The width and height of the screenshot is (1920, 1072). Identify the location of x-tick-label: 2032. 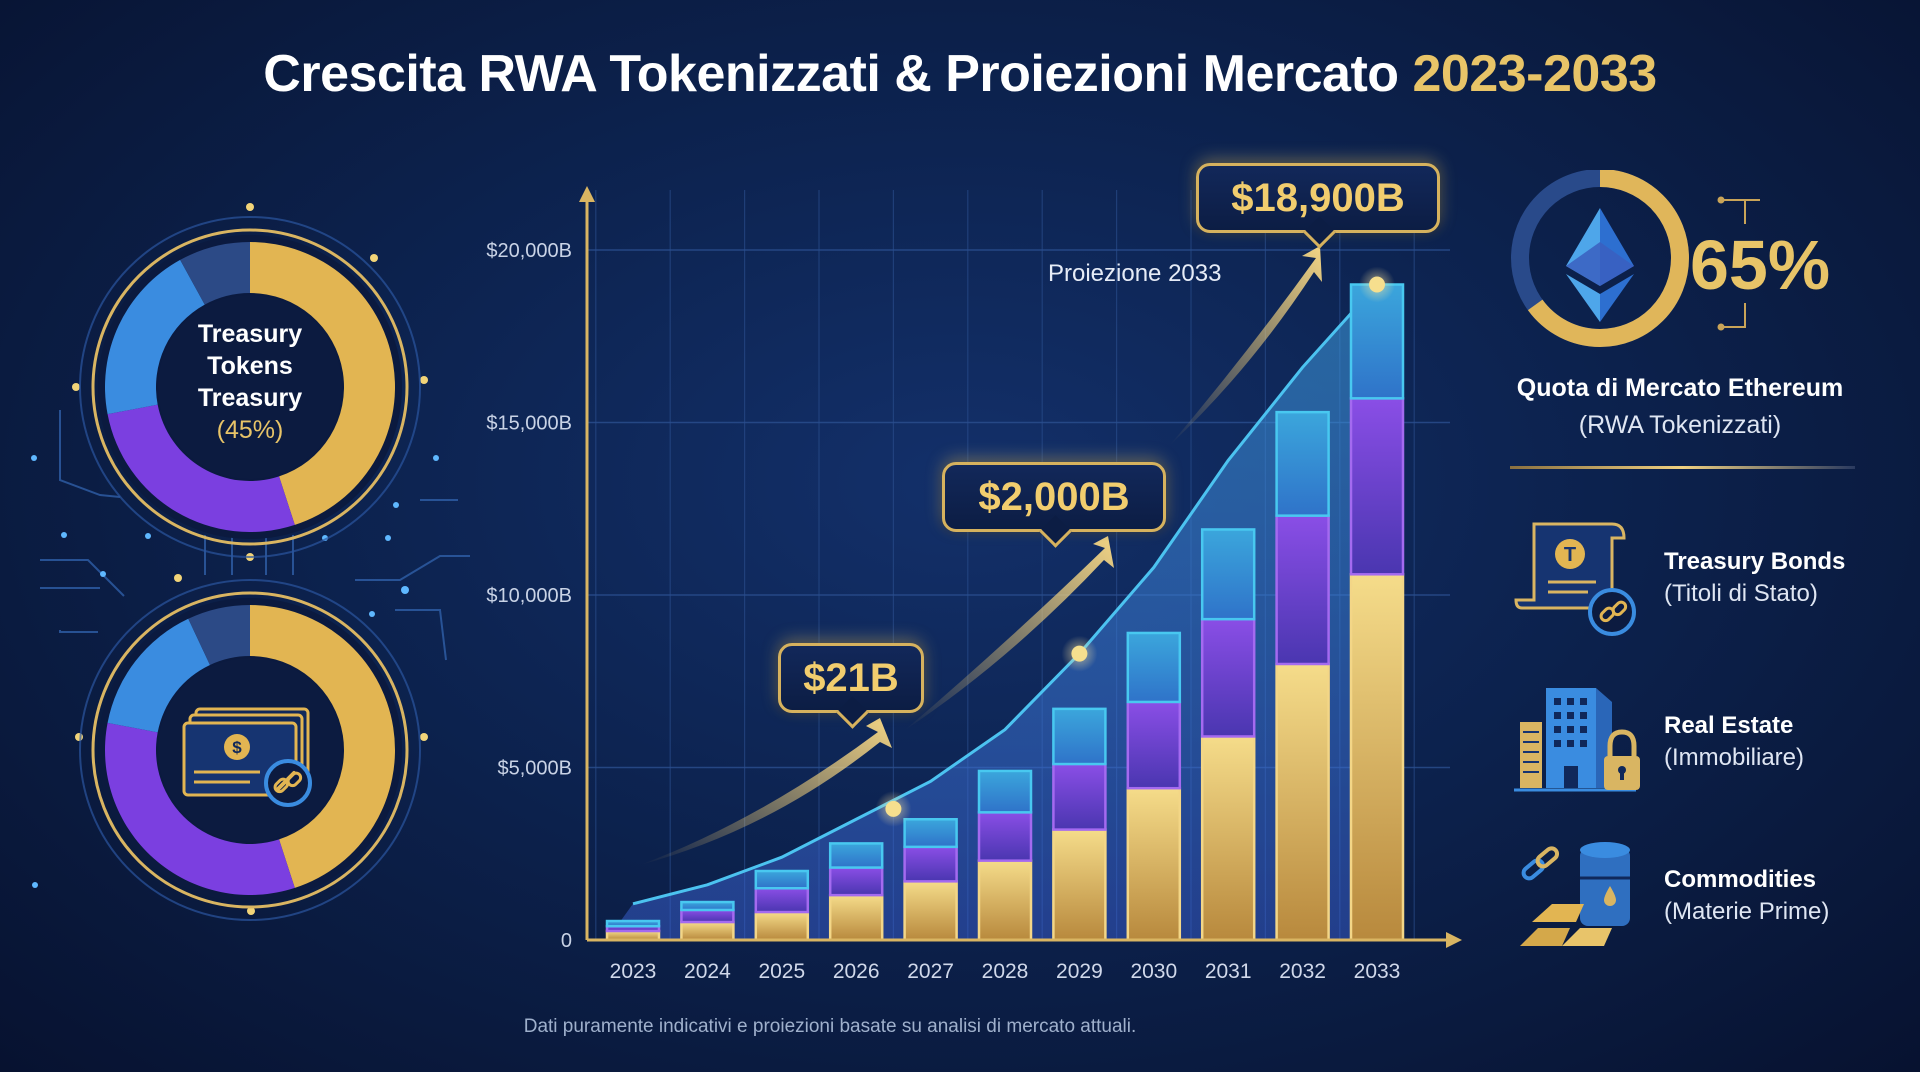
(1302, 971).